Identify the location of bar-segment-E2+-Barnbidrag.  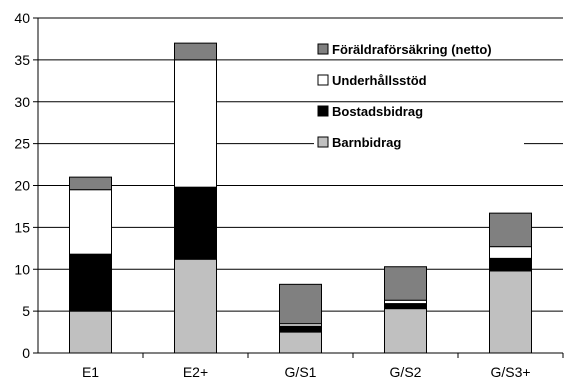
(195, 306).